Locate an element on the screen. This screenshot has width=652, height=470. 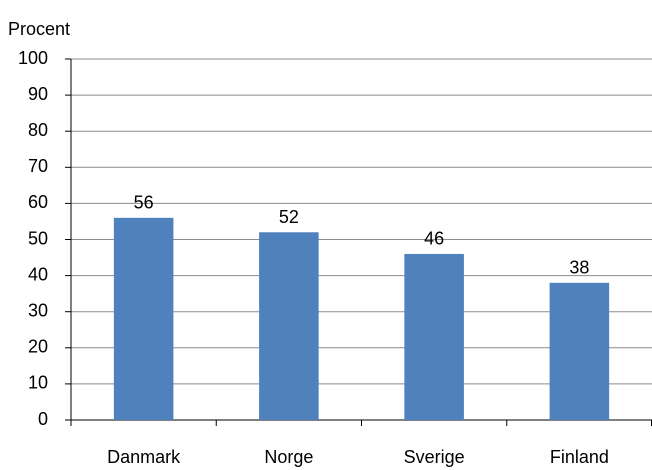
y-tick-label: 30 is located at coordinates (38, 310).